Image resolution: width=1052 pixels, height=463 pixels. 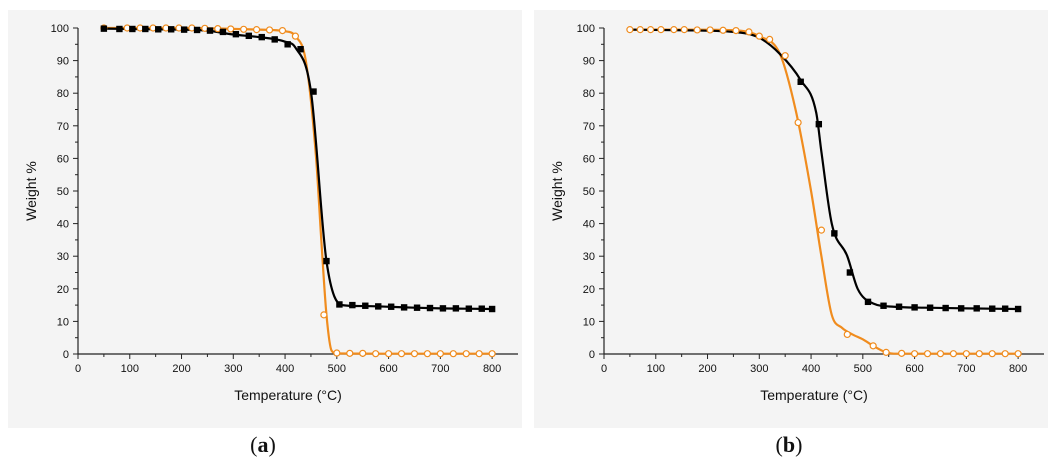 I want to click on x-tick-label: 0, so click(x=78, y=369).